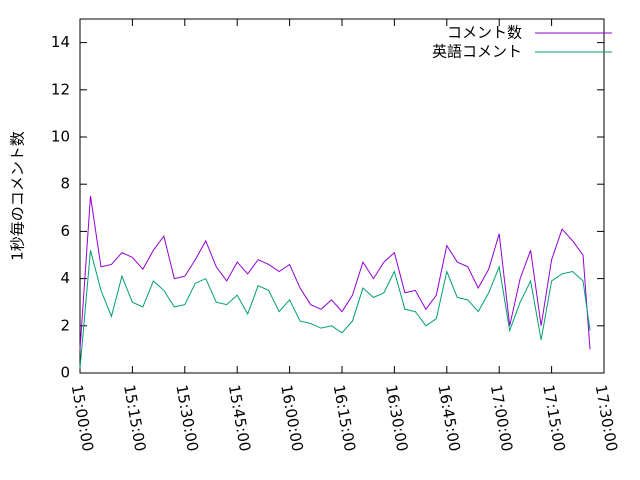 This screenshot has height=480, width=640. What do you see at coordinates (60, 42) in the screenshot?
I see `y-tick-label: 14` at bounding box center [60, 42].